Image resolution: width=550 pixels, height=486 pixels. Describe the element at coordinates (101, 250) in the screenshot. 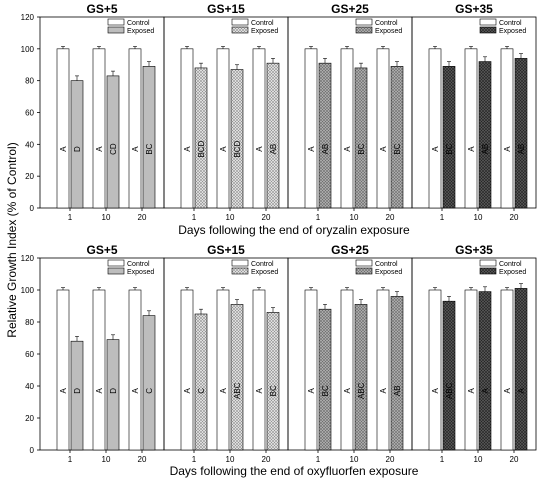

I see `oxyfluorfen-panel-title-0: GS+5` at that location.